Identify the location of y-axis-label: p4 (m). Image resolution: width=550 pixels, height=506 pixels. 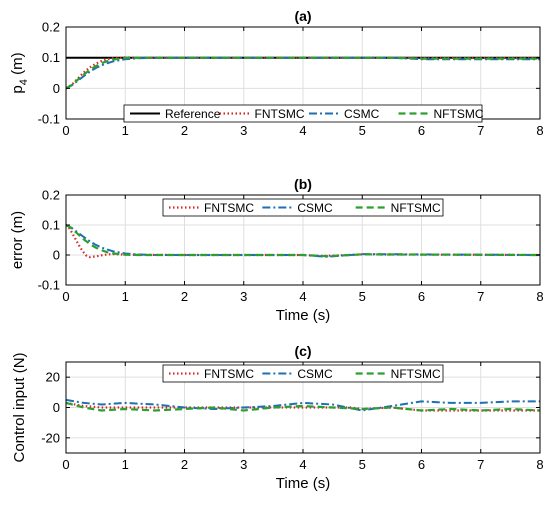
(19, 72).